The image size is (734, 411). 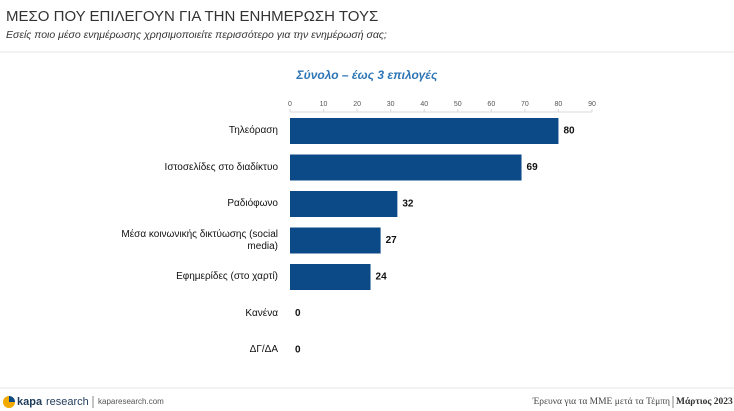 What do you see at coordinates (382, 277) in the screenshot?
I see `value-label: 24` at bounding box center [382, 277].